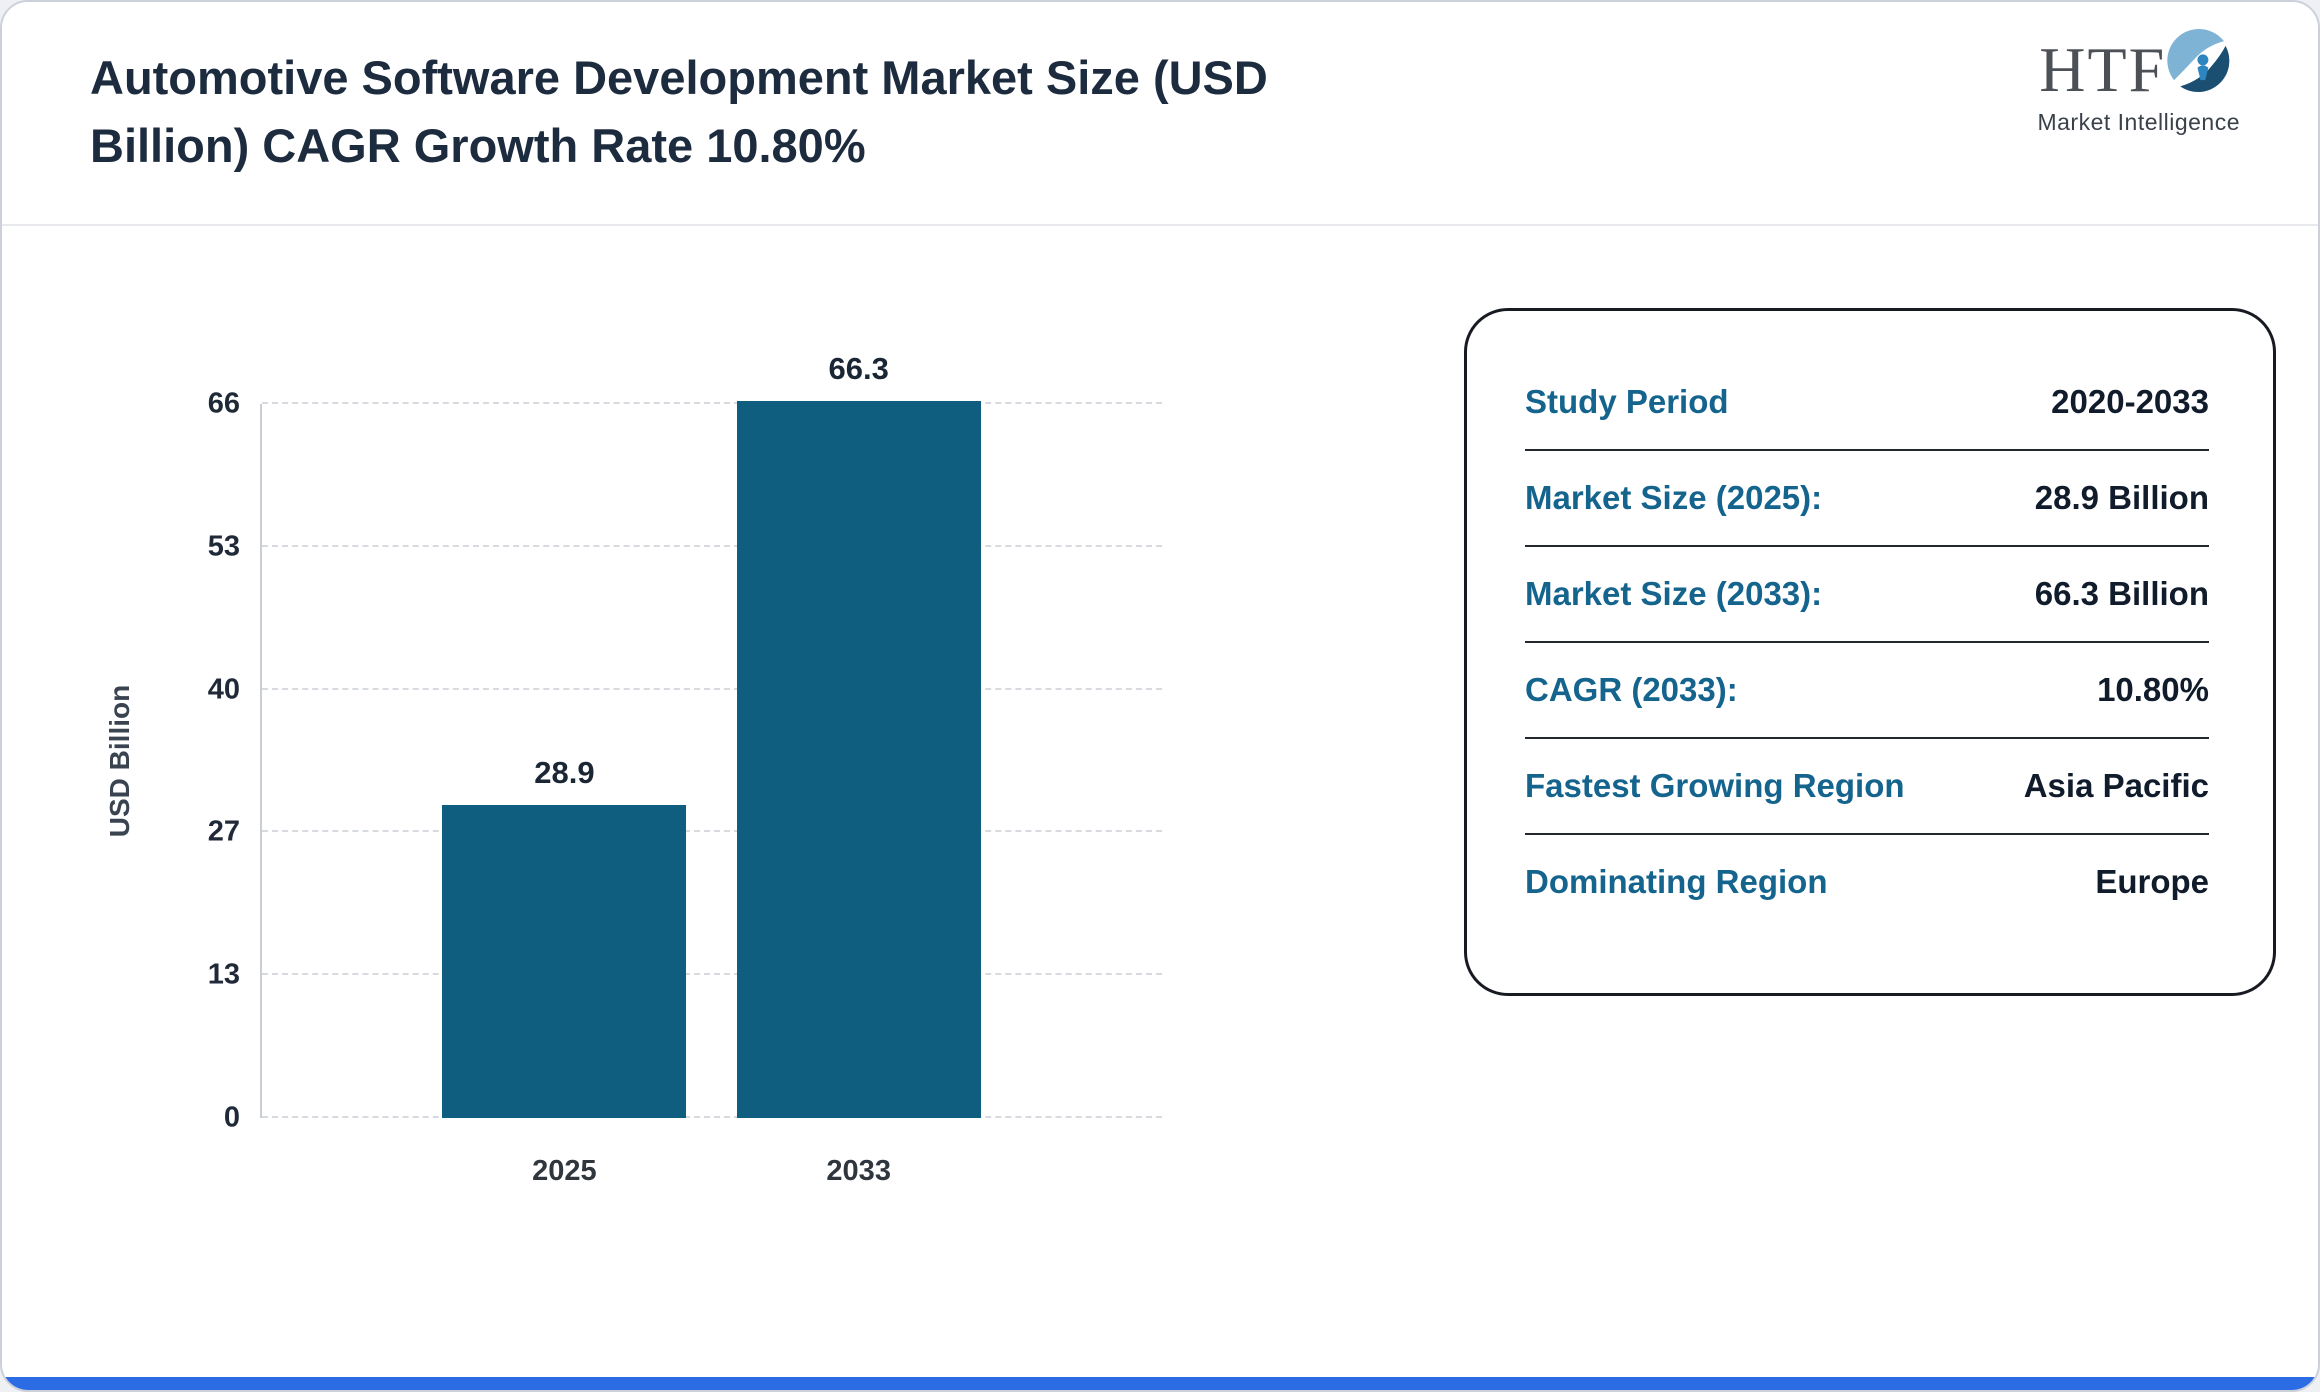 The width and height of the screenshot is (2320, 1392). Describe the element at coordinates (564, 936) in the screenshot. I see `bar-2025: 28.9` at that location.